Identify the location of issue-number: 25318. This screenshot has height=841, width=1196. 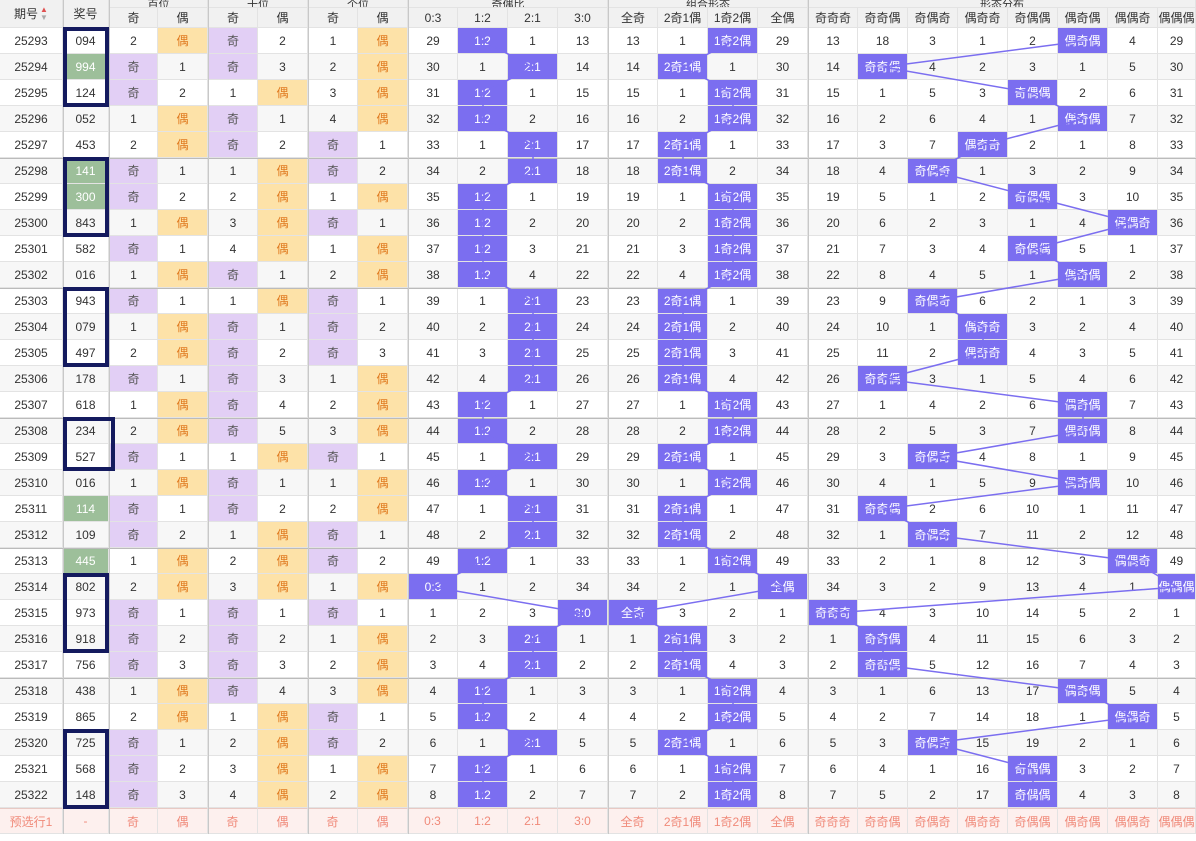
(31, 691).